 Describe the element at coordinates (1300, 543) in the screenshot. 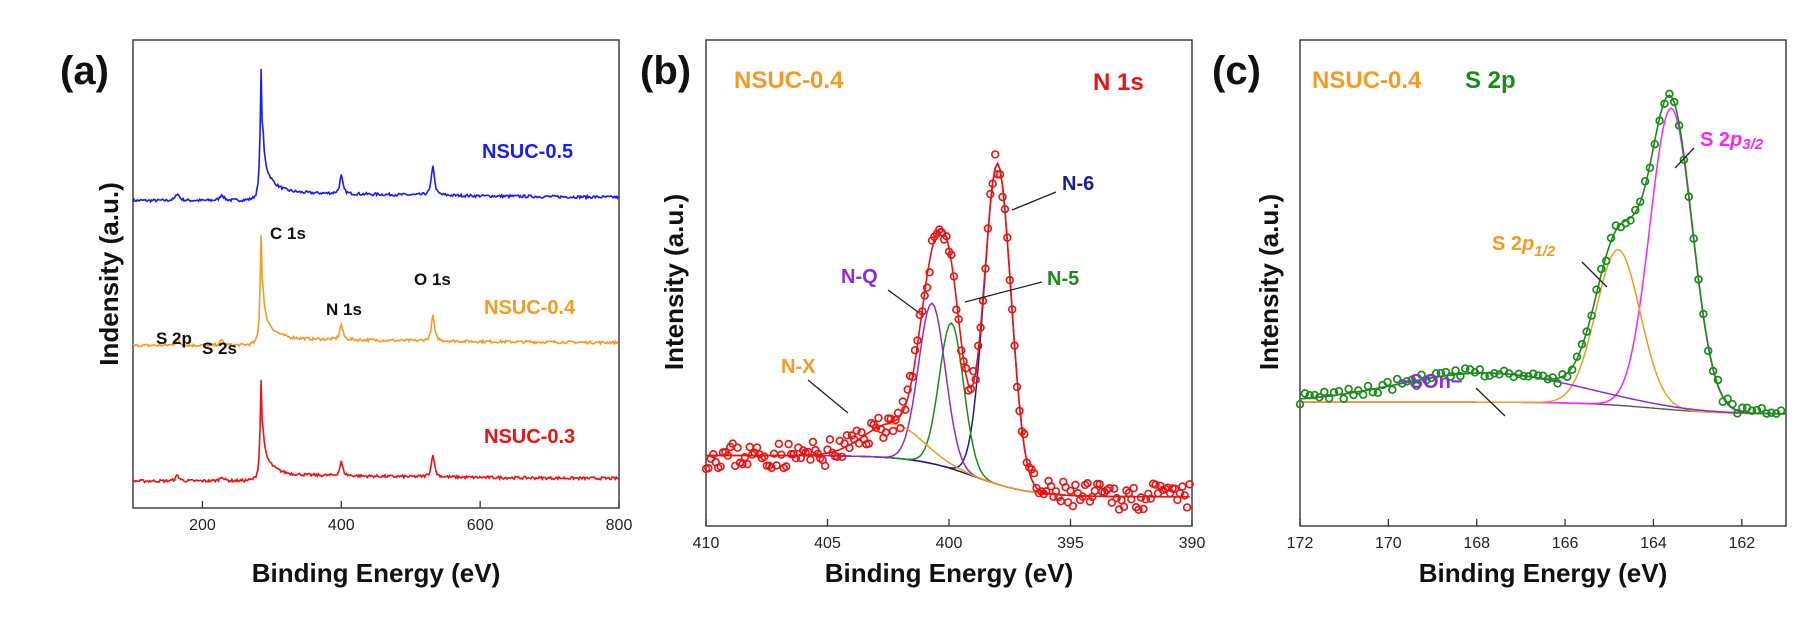

I see `panel-c-x-ticklabel-0: 172` at that location.